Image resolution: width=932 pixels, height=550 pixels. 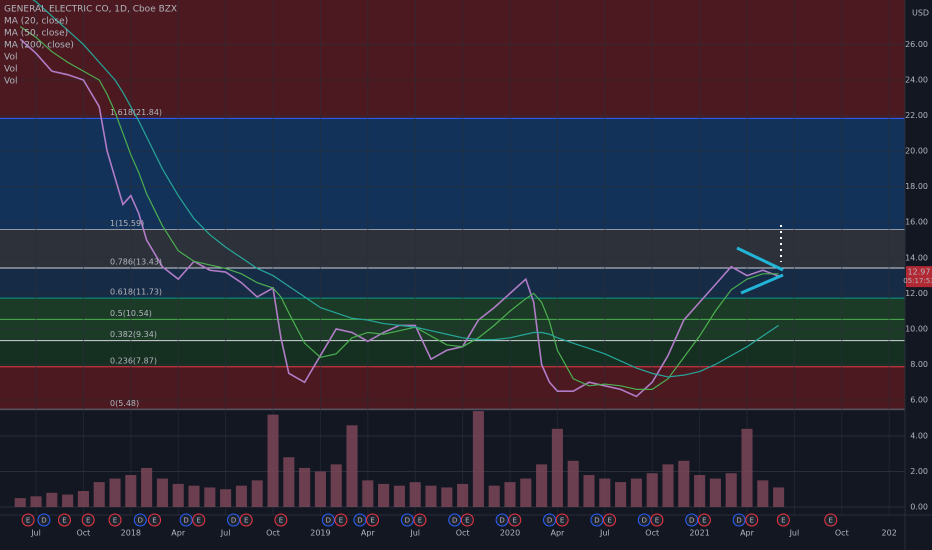 I want to click on legend-title: GENERAL ELECTRIC CO, 1D, Cboe BZX, so click(x=90, y=10).